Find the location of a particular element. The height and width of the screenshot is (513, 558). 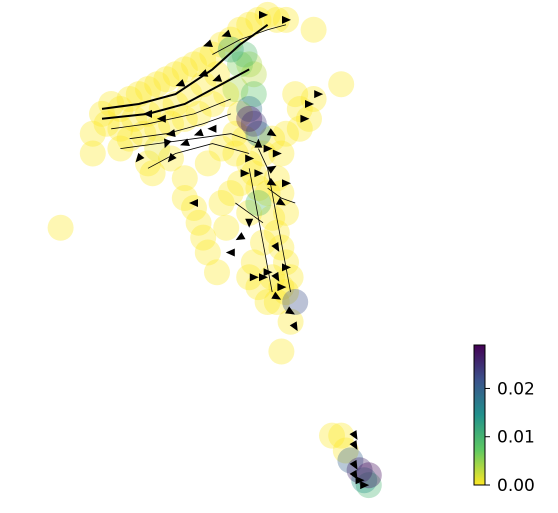

colorbar-gradient is located at coordinates (479, 415).